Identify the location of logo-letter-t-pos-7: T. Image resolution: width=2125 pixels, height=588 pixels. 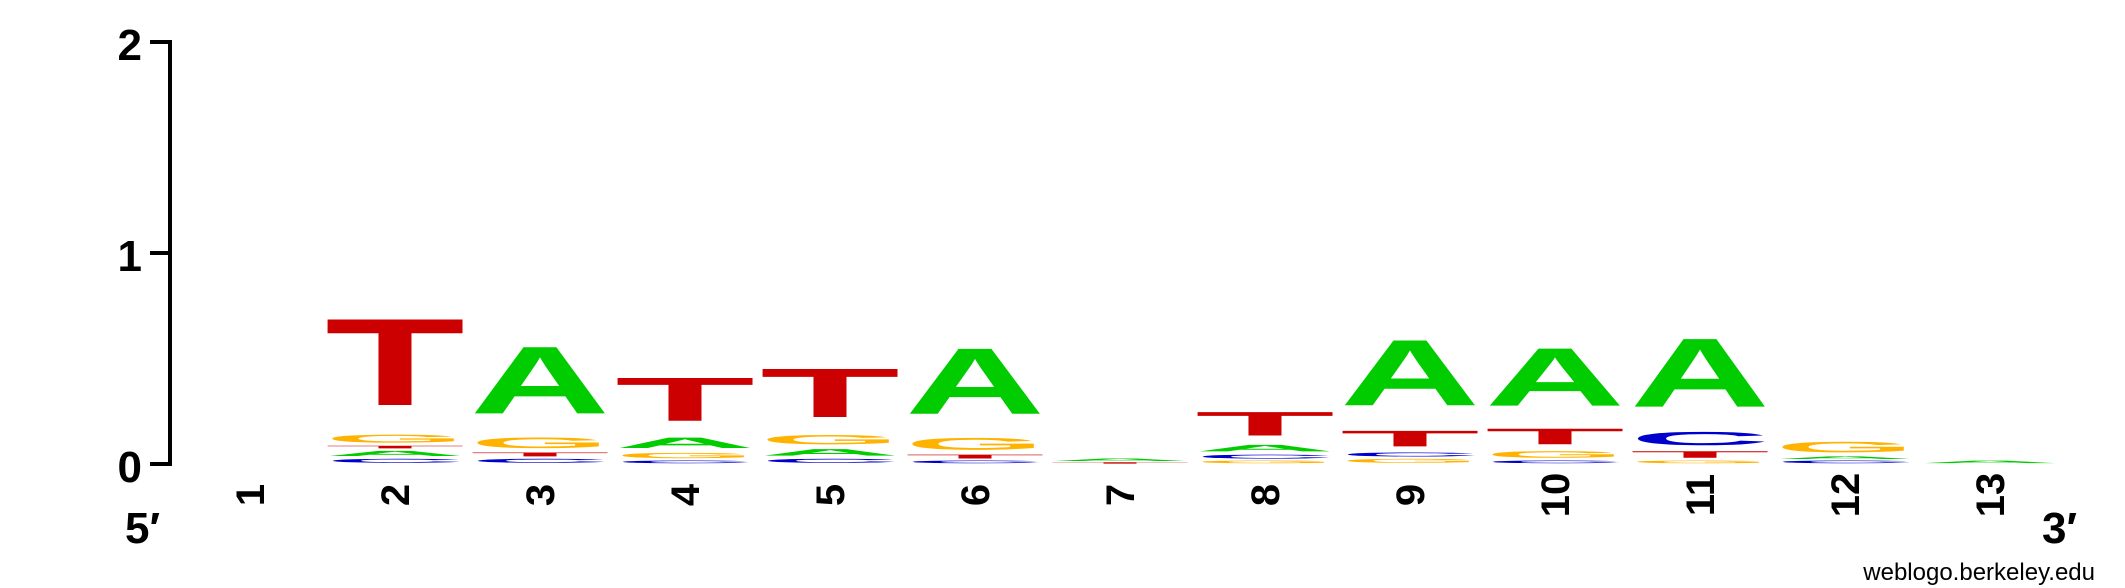
(1120, 463).